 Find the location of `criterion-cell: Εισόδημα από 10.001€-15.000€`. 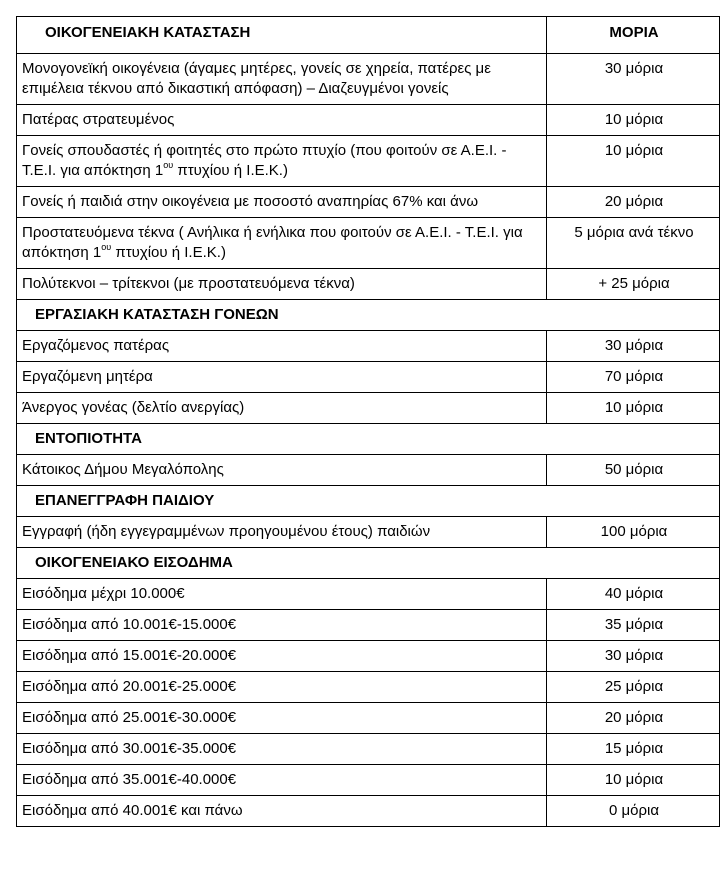

criterion-cell: Εισόδημα από 10.001€-15.000€ is located at coordinates (281, 625).